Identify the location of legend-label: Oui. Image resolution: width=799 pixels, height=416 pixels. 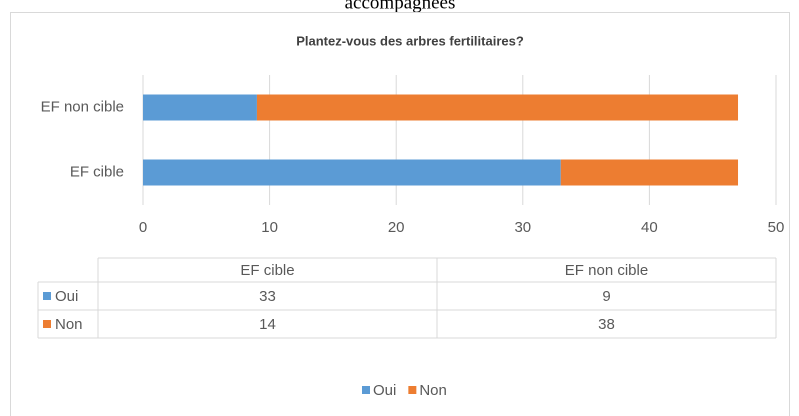
(384, 390).